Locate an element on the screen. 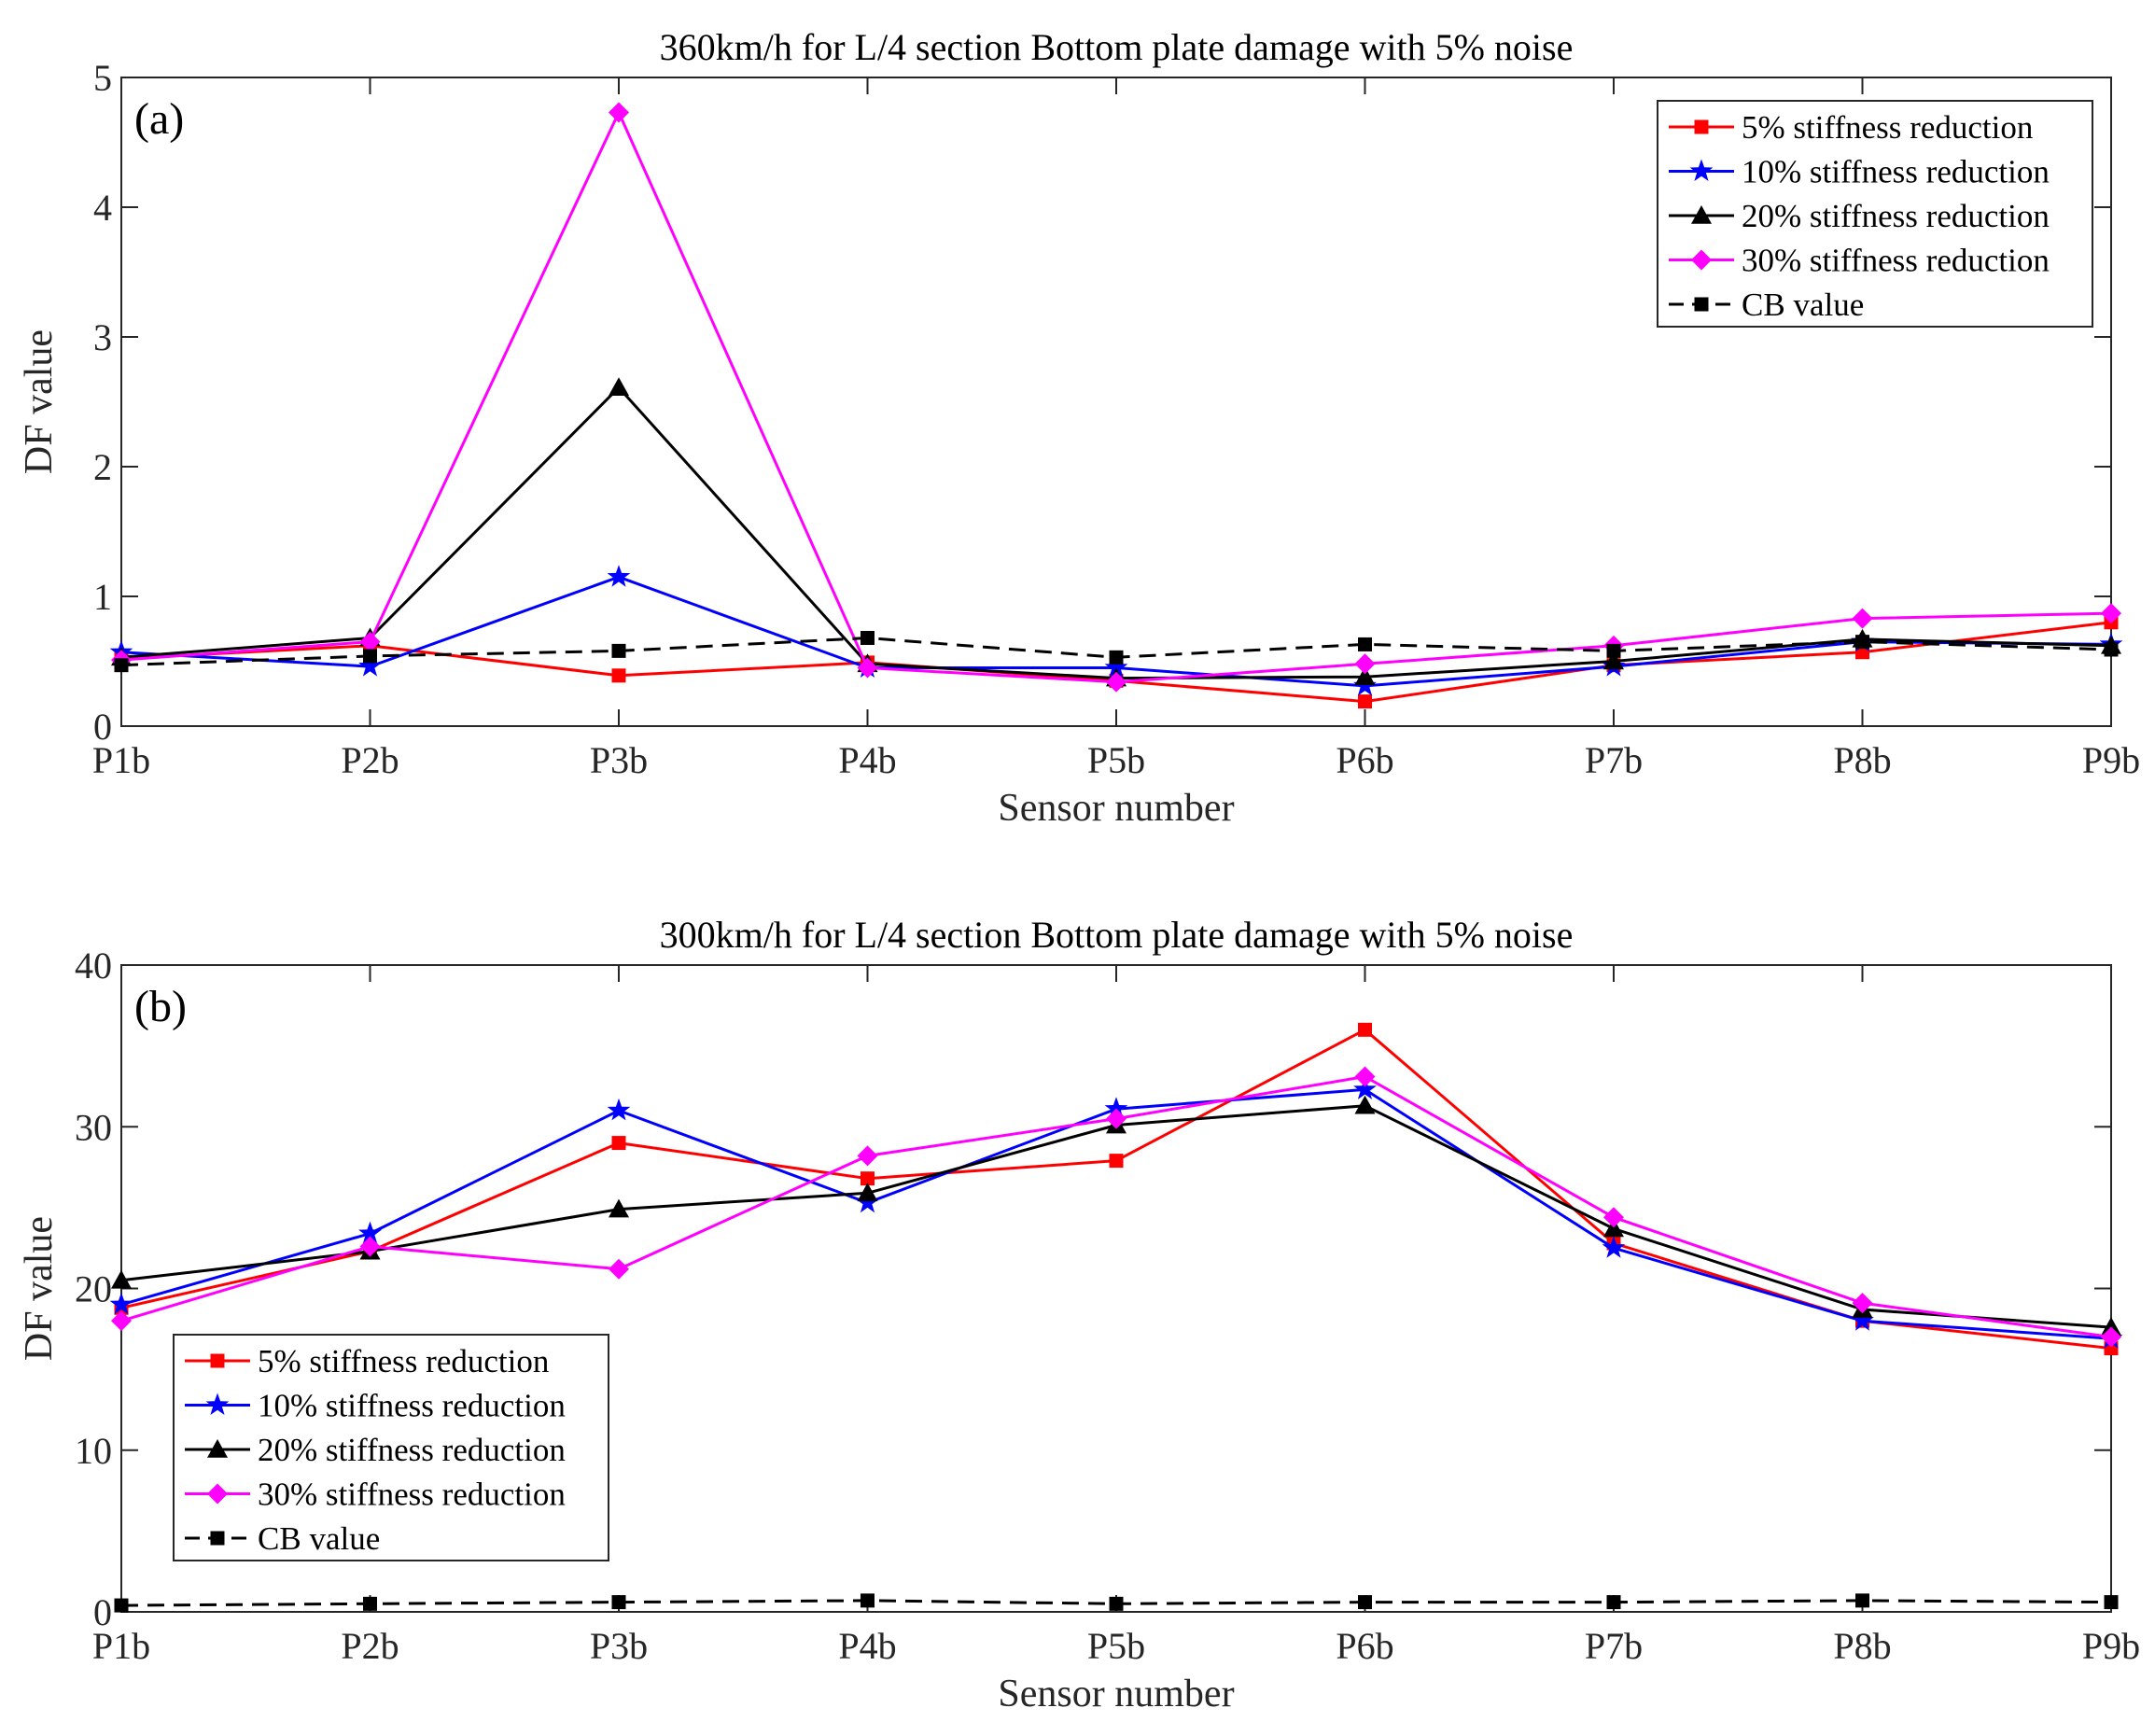 This screenshot has width=2155, height=1736. legend-item: 30% stiffness reduction is located at coordinates (1859, 261).